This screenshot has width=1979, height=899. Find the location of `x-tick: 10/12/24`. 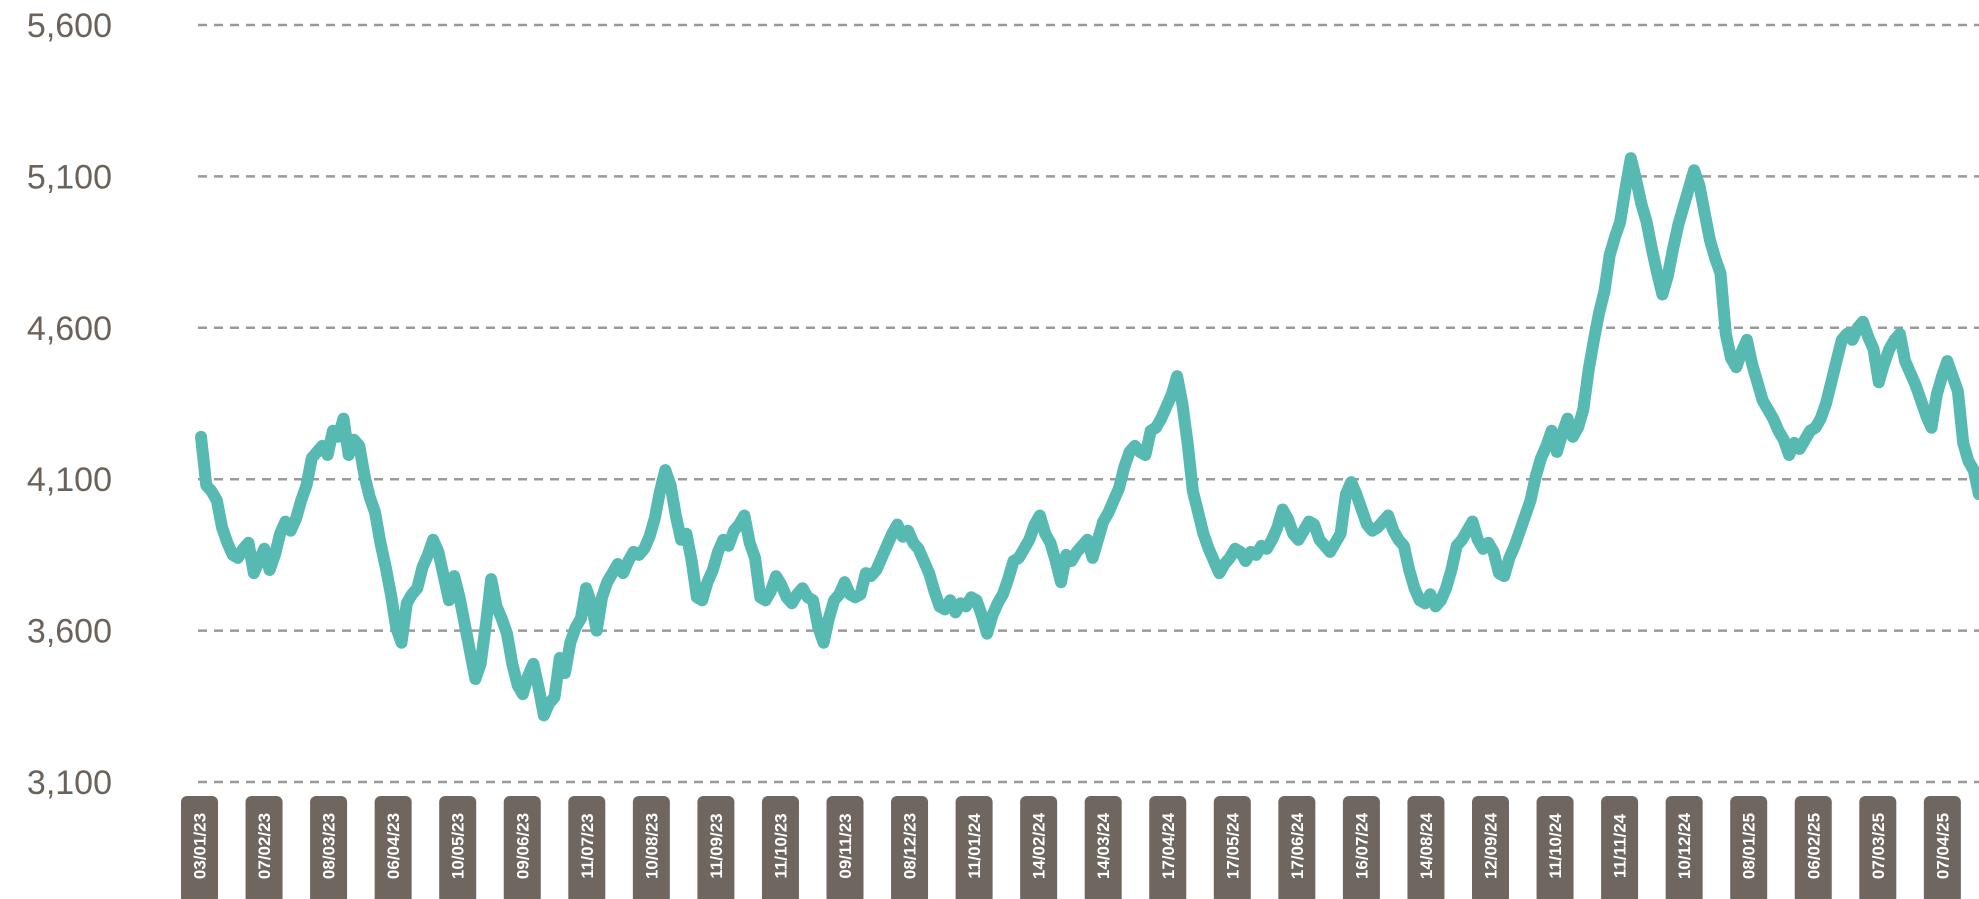

x-tick: 10/12/24 is located at coordinates (1684, 847).